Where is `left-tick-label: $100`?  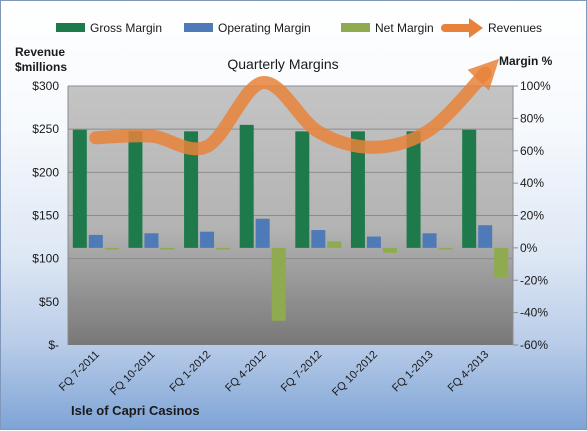
left-tick-label: $100 is located at coordinates (45, 259).